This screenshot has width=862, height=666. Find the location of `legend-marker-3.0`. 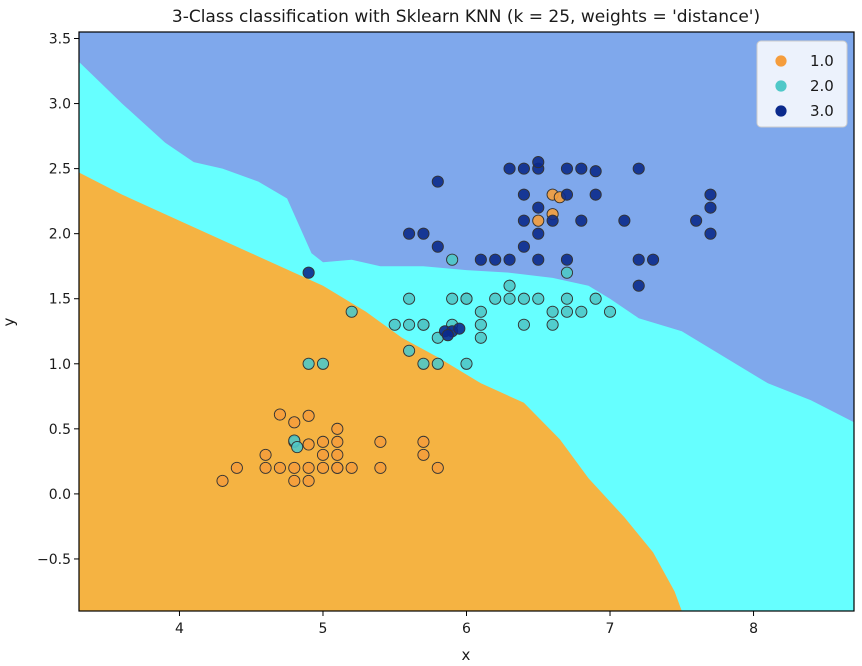

legend-marker-3.0 is located at coordinates (781, 111).